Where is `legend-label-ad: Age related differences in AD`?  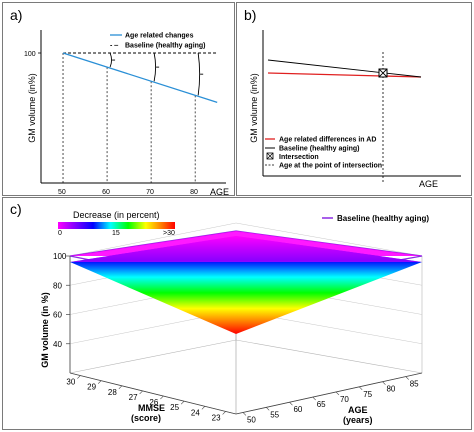 legend-label-ad: Age related differences in AD is located at coordinates (327, 140).